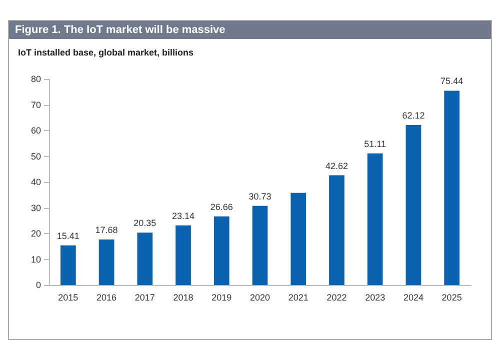 This screenshot has width=500, height=362. What do you see at coordinates (35, 105) in the screenshot?
I see `y-tick-label: 70` at bounding box center [35, 105].